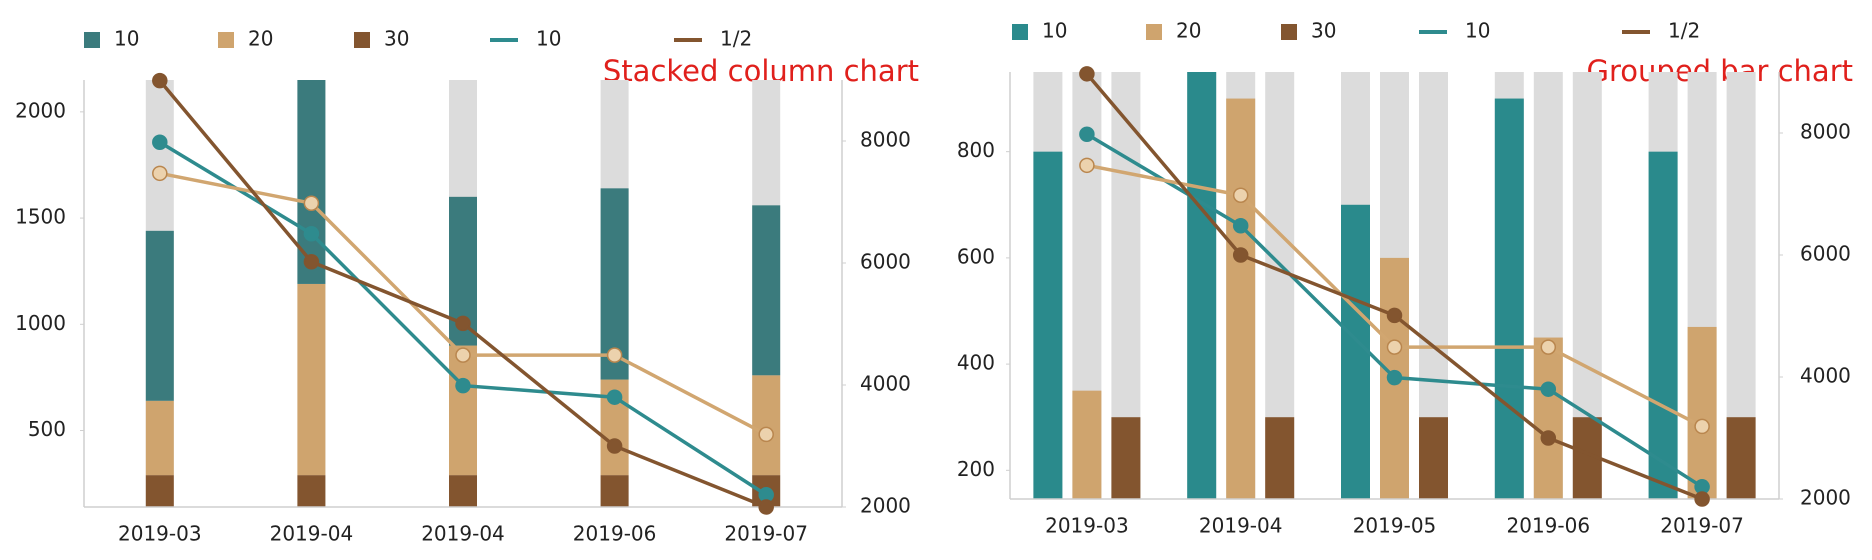  What do you see at coordinates (47, 429) in the screenshot?
I see `y-tick-label: 500` at bounding box center [47, 429].